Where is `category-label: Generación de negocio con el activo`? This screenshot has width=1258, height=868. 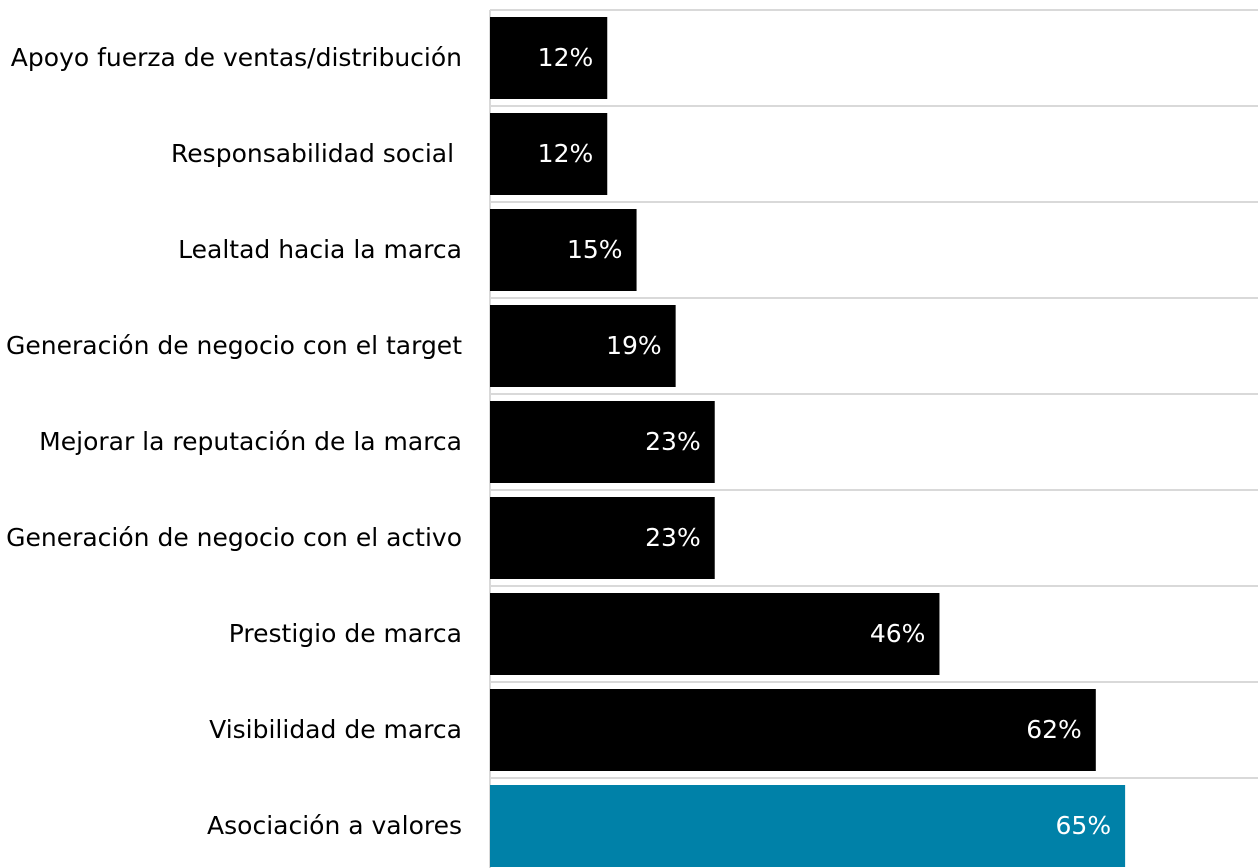
category-label: Generación de negocio con el activo is located at coordinates (234, 537).